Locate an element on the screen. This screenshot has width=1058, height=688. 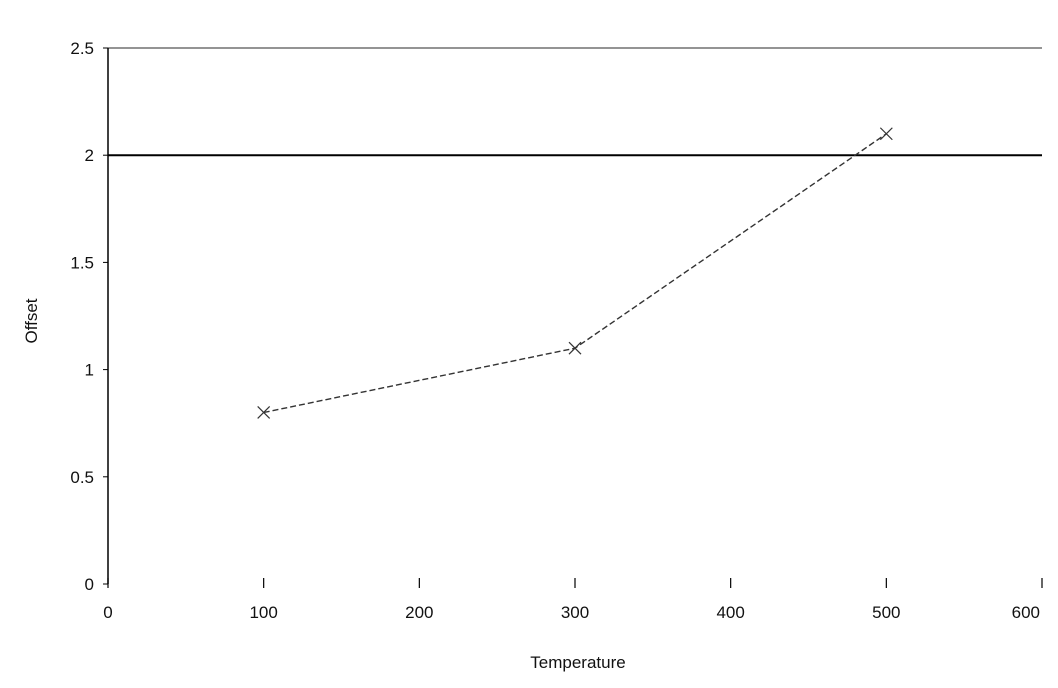
y-axis-title: Offset is located at coordinates (31, 320).